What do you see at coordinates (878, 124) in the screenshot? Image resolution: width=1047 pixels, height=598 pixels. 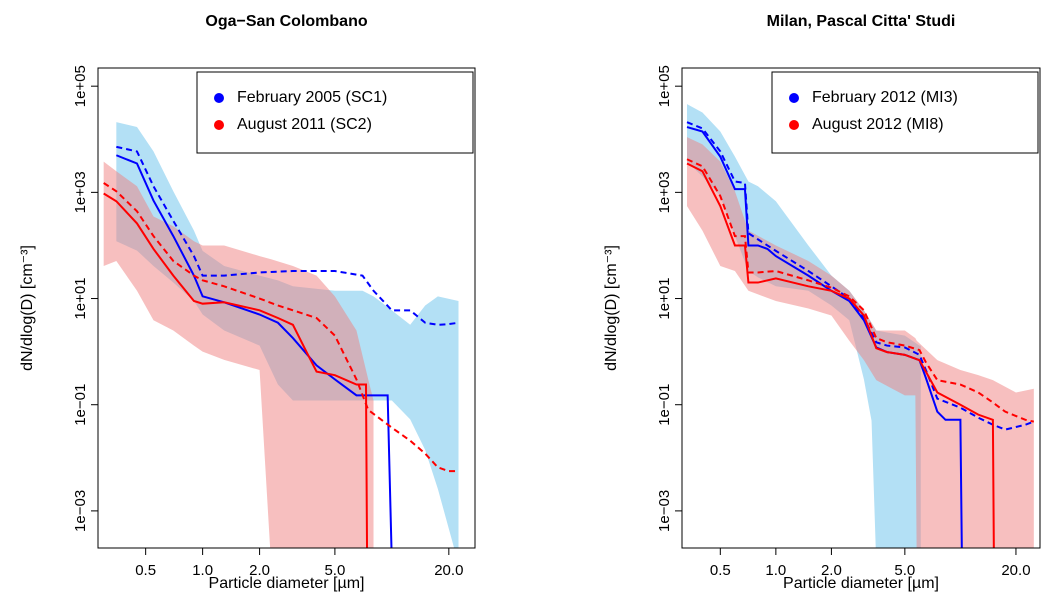 I see `legend-text: August 2012 (MI8)` at bounding box center [878, 124].